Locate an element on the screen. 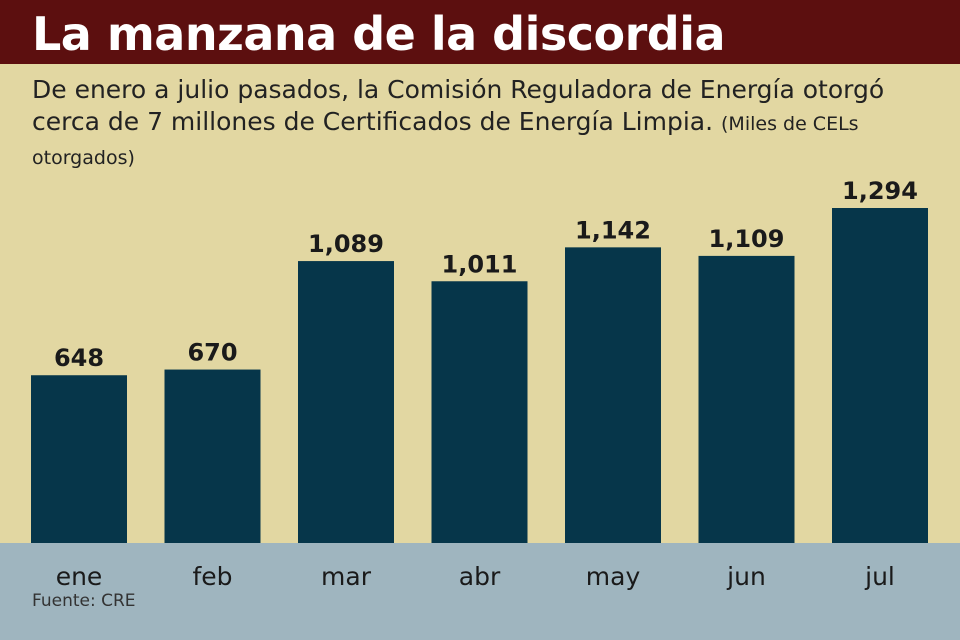 The height and width of the screenshot is (640, 960). category-label-feb: feb is located at coordinates (212, 576).